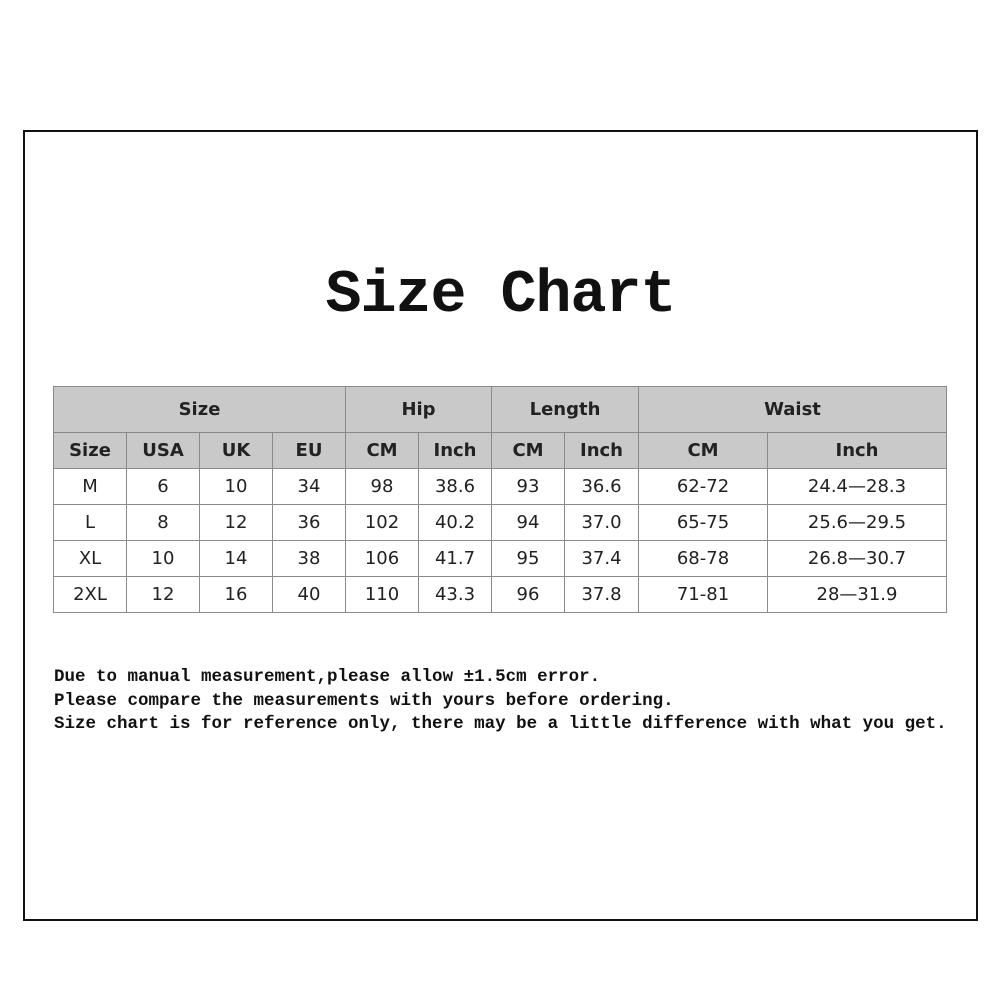 The image size is (1001, 1001). What do you see at coordinates (703, 522) in the screenshot?
I see `table-cell: 65-75` at bounding box center [703, 522].